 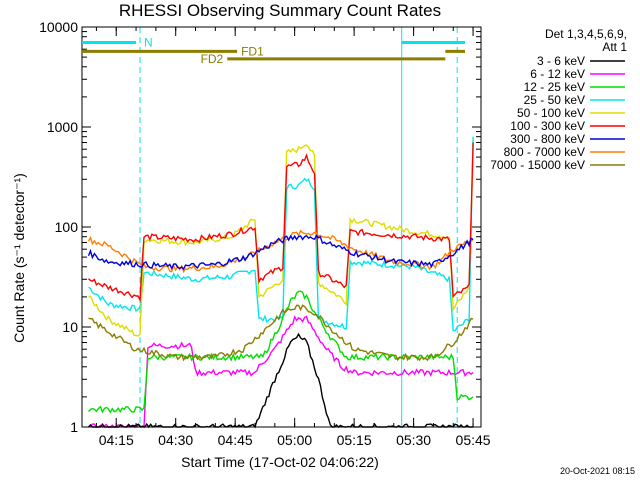 What do you see at coordinates (280, 10) in the screenshot?
I see `chart-title: RHESSI Observing Summary Count Rates` at bounding box center [280, 10].